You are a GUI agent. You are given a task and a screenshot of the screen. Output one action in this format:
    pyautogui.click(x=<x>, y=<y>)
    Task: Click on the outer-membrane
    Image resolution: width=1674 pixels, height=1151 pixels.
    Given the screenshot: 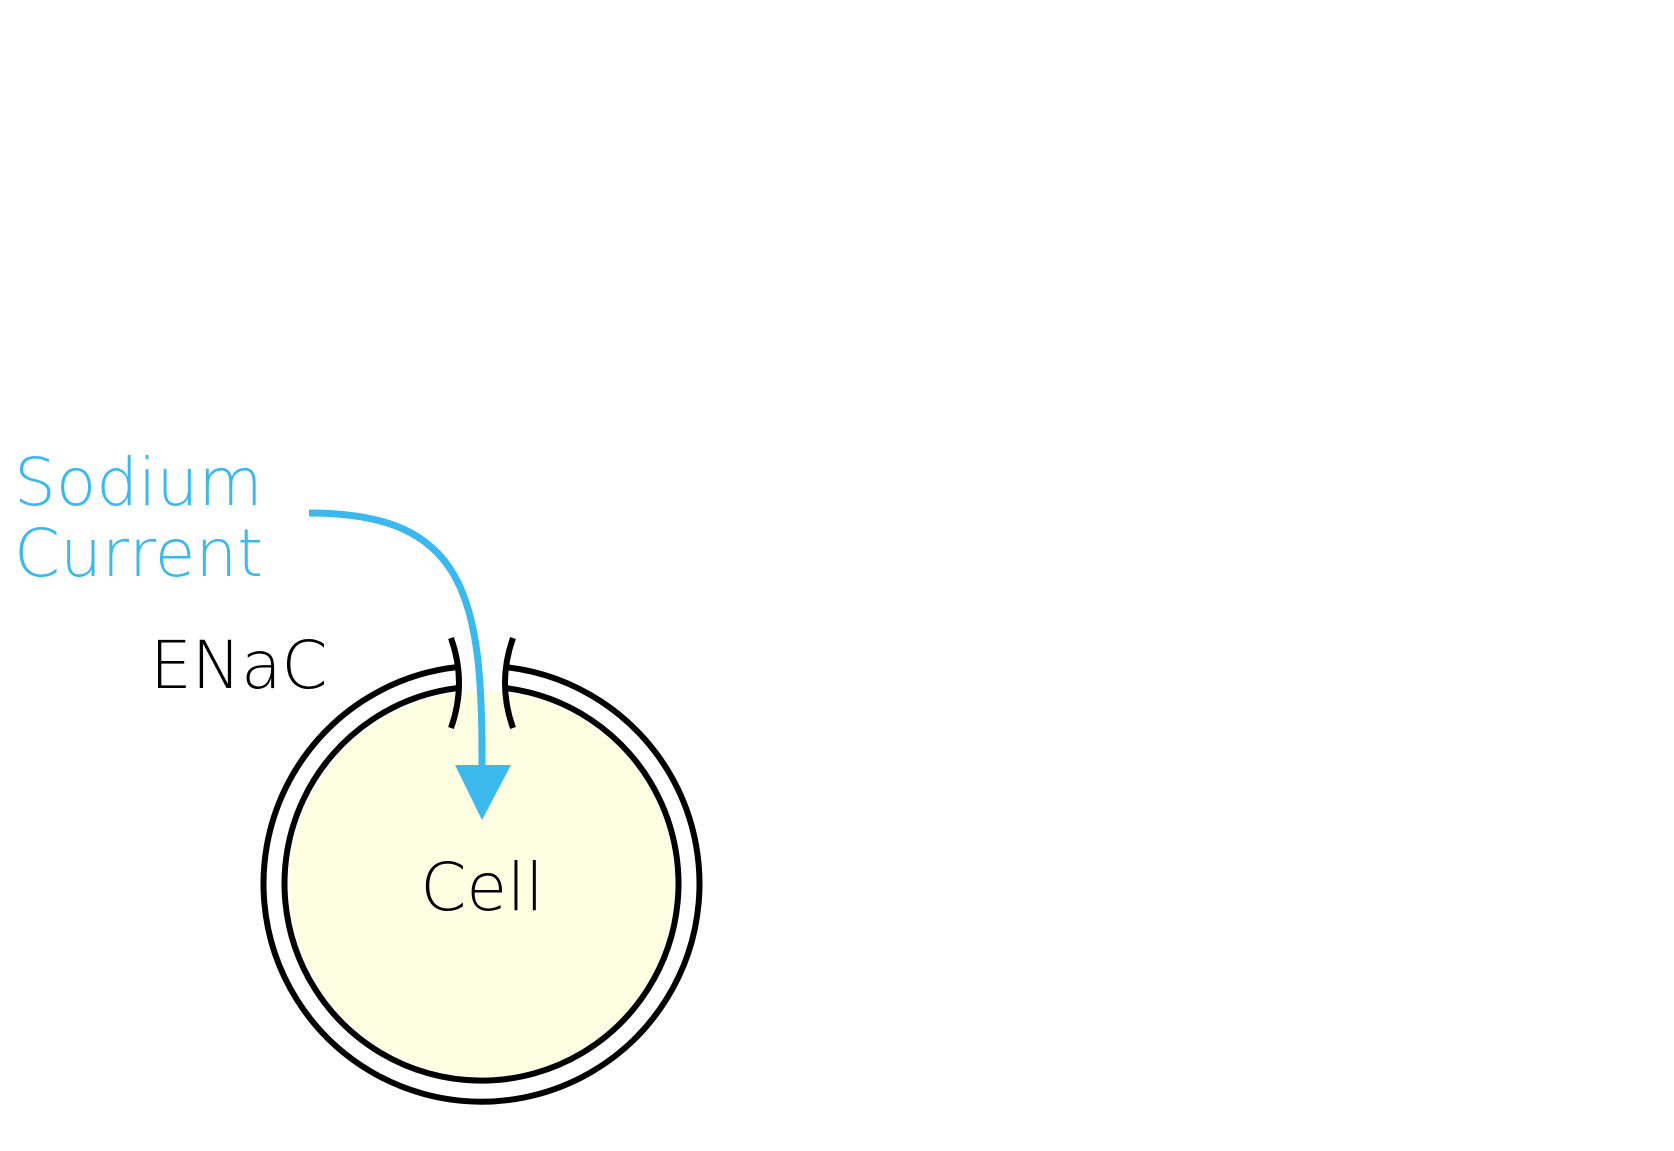 What is the action you would take?
    pyautogui.click(x=481, y=884)
    